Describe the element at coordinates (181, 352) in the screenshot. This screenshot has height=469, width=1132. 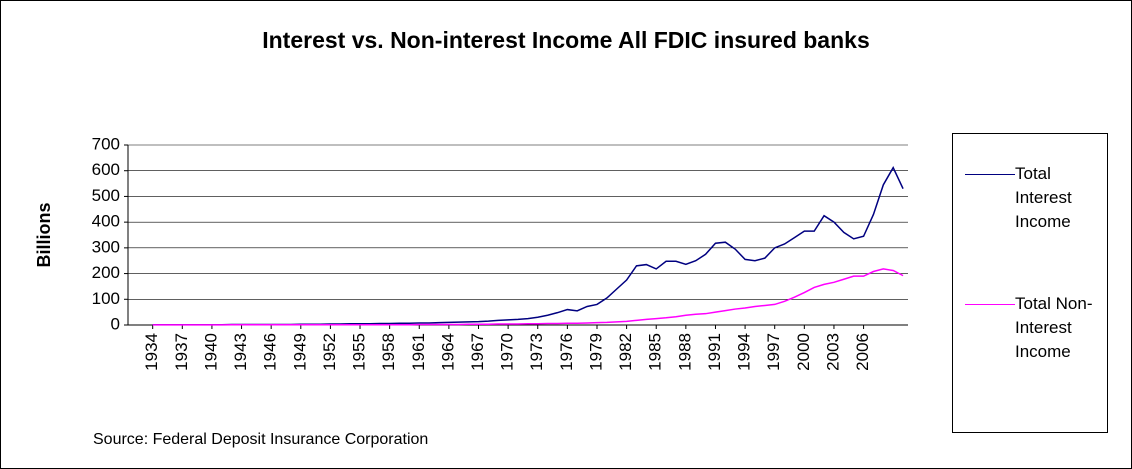
I see `x-tick-label: 1937` at that location.